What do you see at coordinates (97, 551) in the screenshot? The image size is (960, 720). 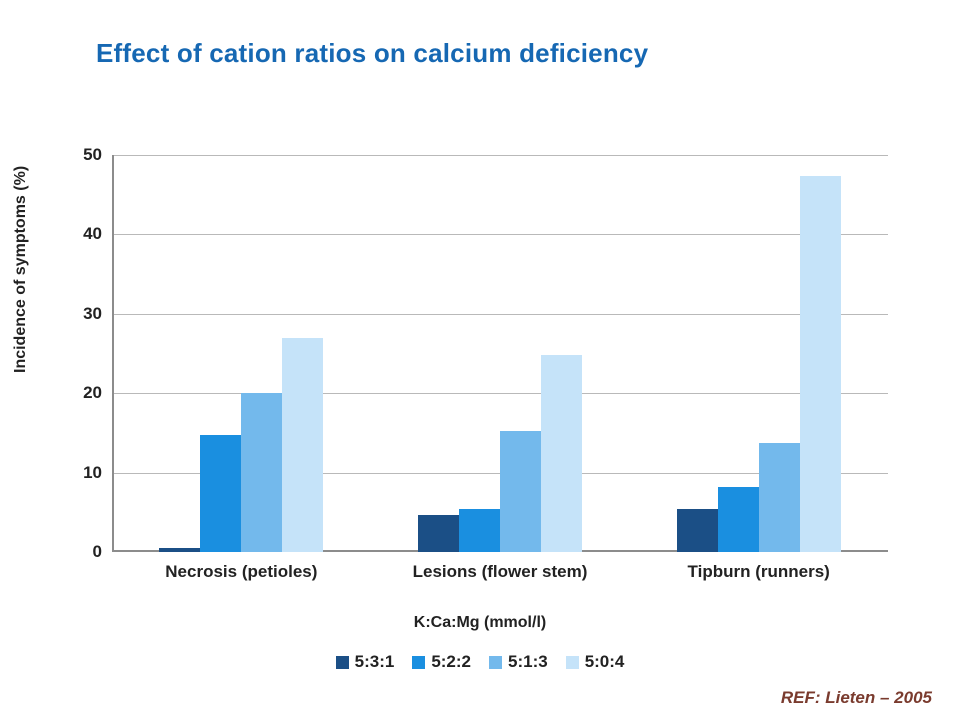 I see `y-tick-0: 0` at bounding box center [97, 551].